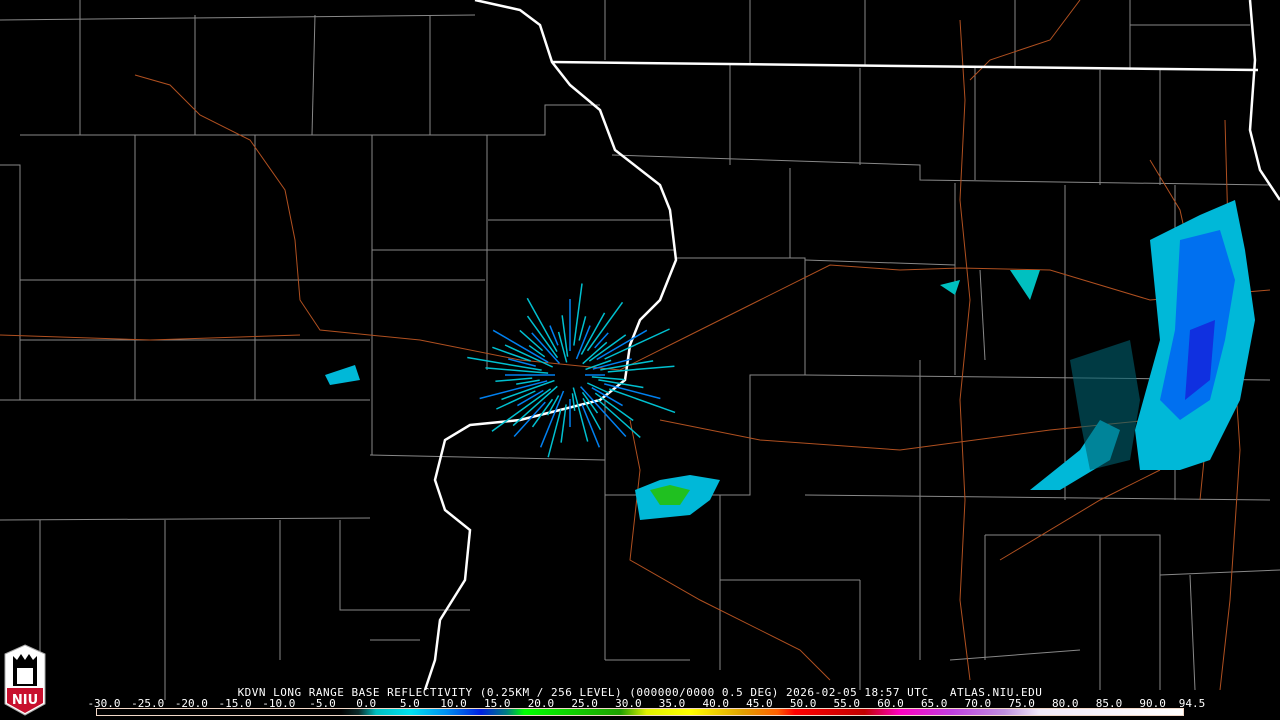  Describe the element at coordinates (847, 703) in the screenshot. I see `legend-tick: 55.0` at that location.